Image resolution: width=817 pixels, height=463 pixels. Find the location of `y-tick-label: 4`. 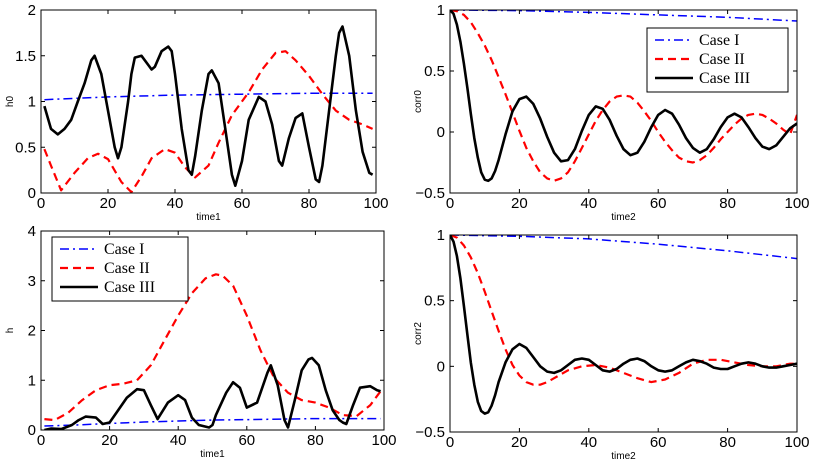

y-tick-label: 4 is located at coordinates (32, 231).